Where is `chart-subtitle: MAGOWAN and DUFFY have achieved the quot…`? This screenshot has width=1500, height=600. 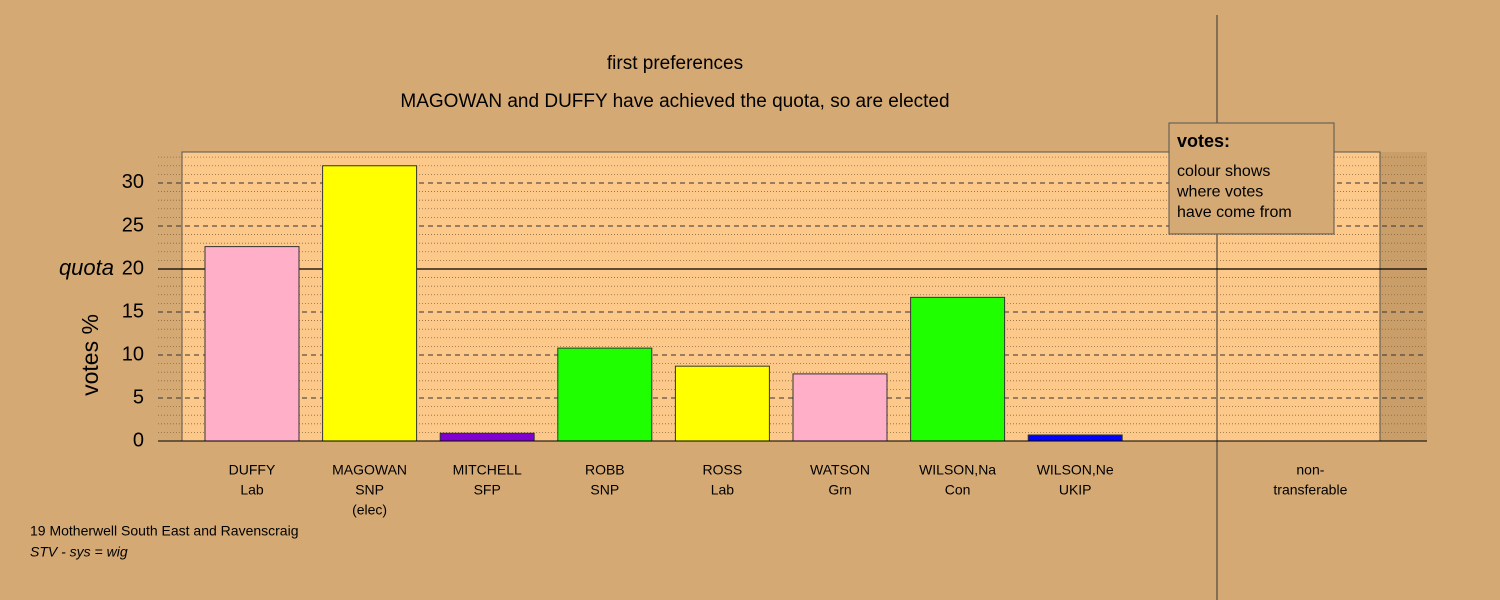 chart-subtitle: MAGOWAN and DUFFY have achieved the quot… is located at coordinates (674, 101).